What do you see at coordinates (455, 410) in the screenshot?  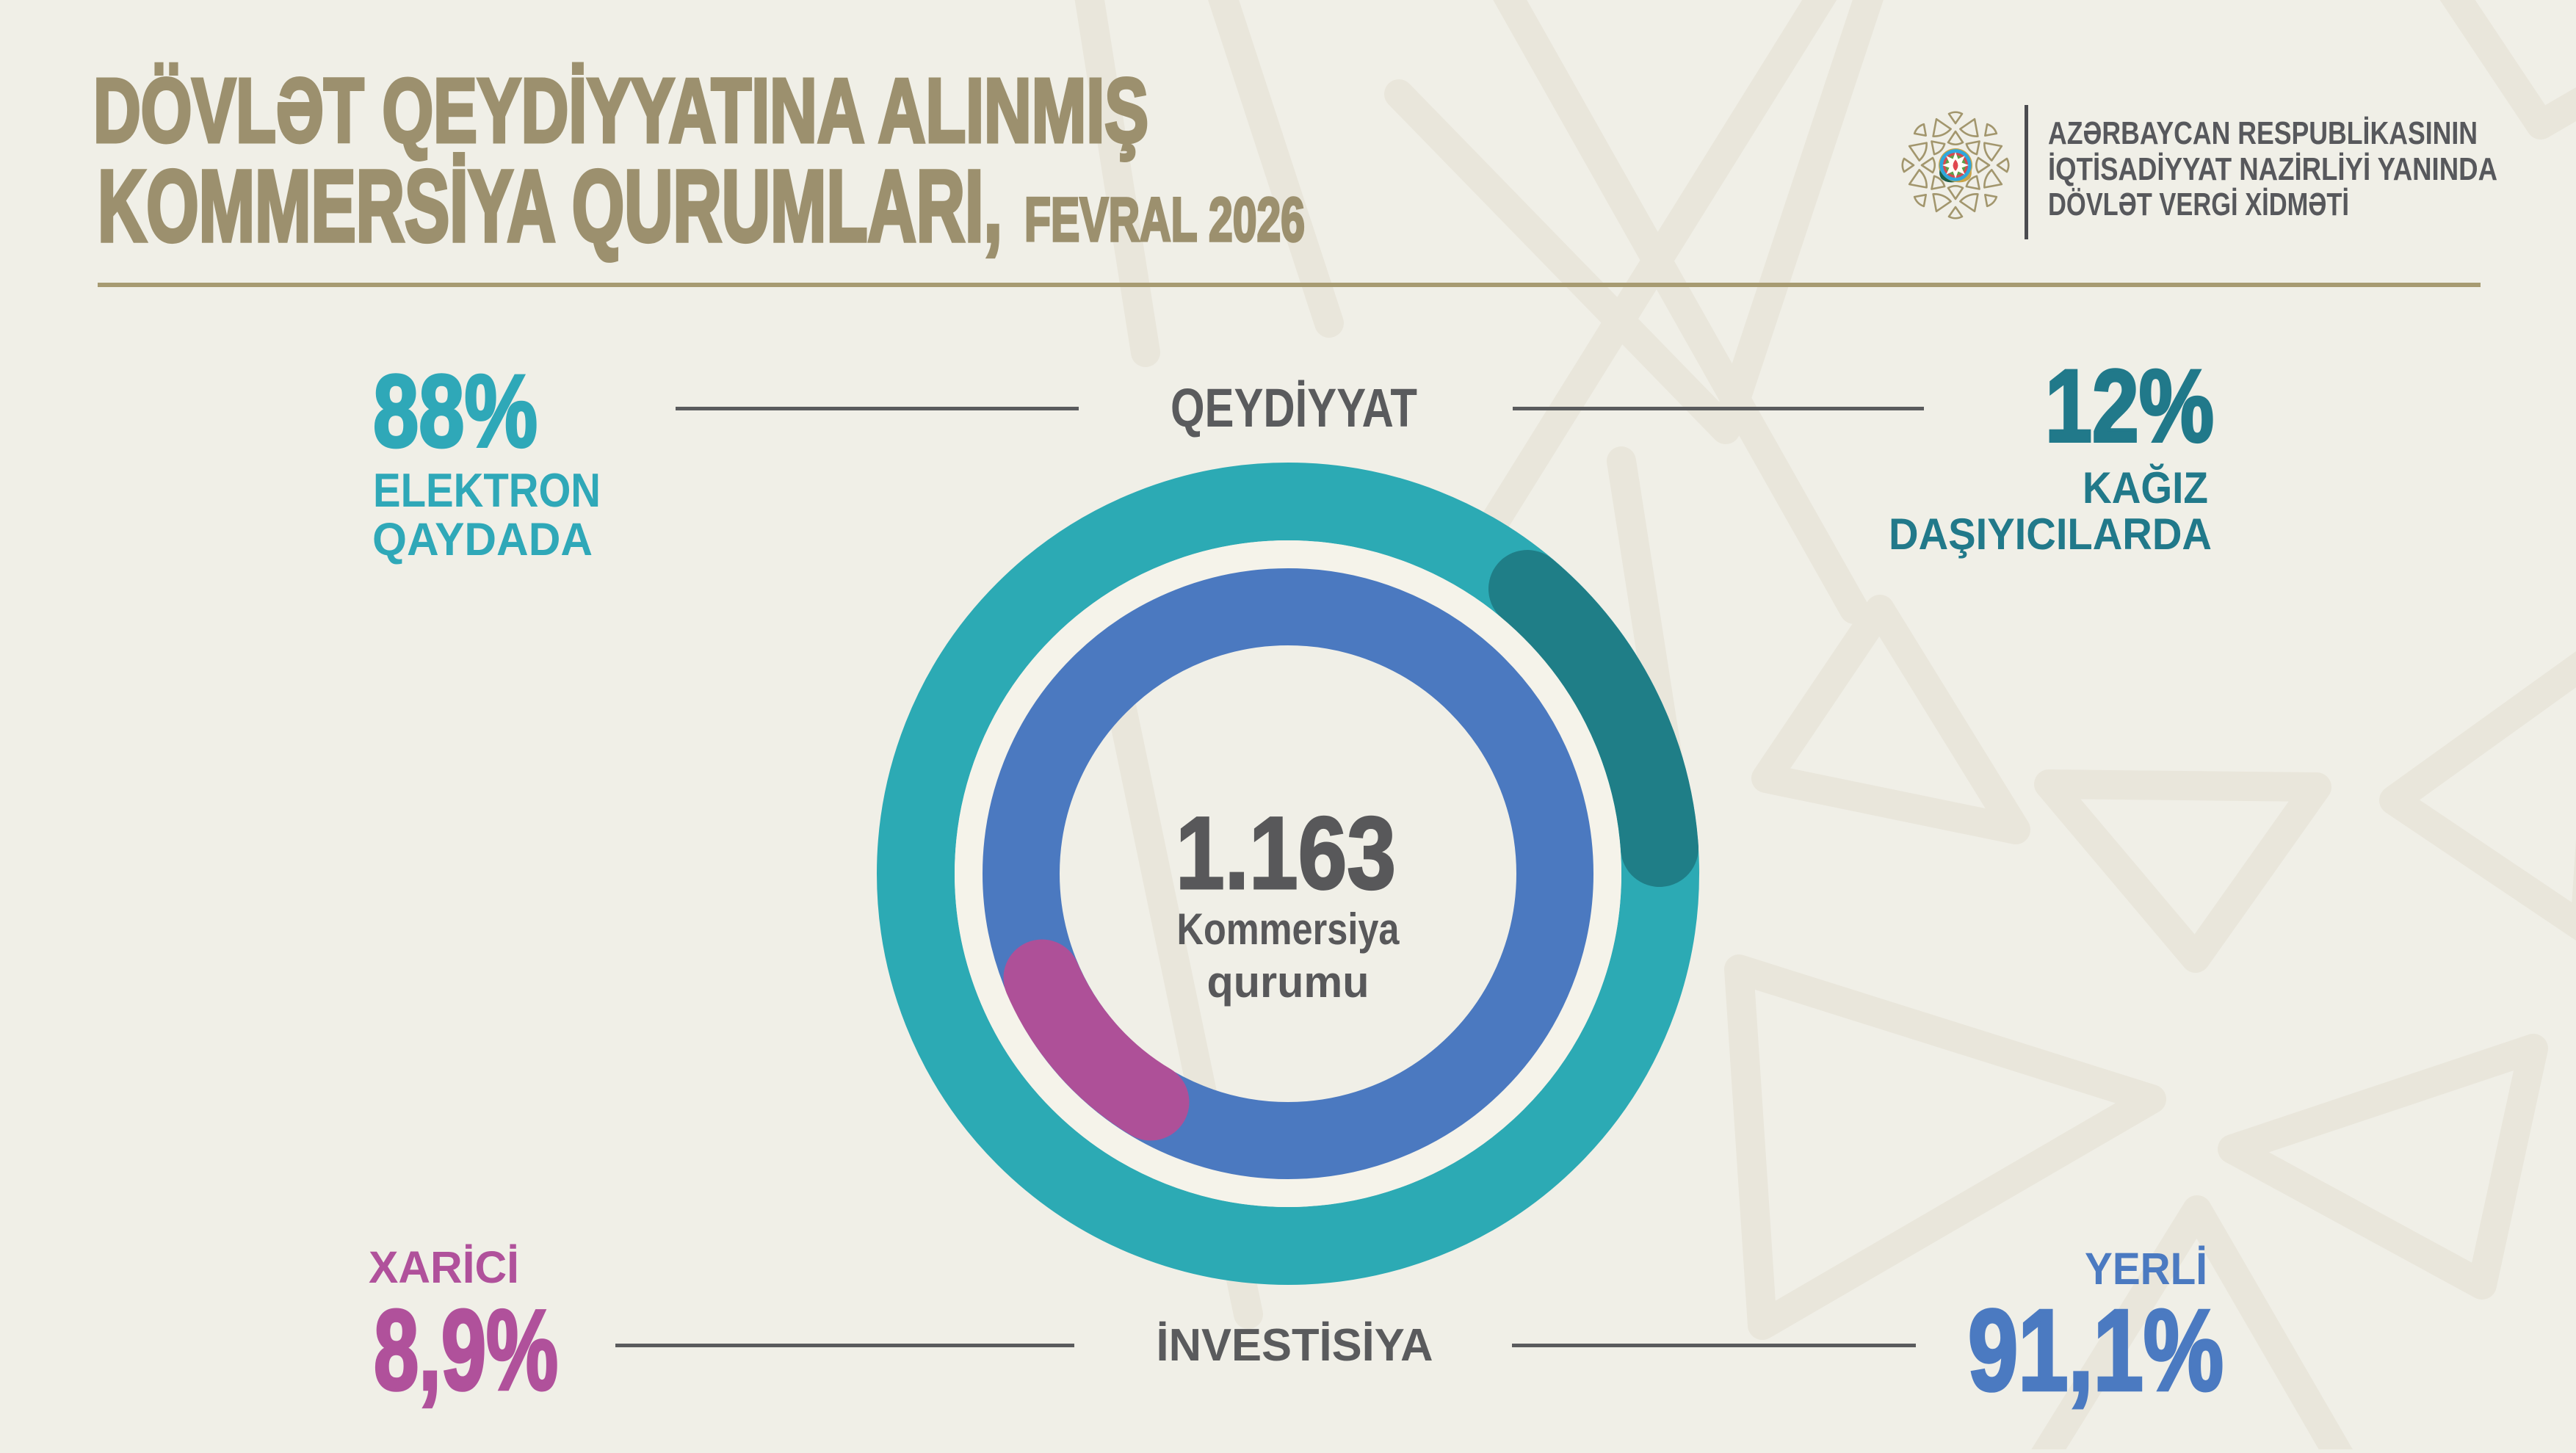 I see `svg-text: 88%` at bounding box center [455, 410].